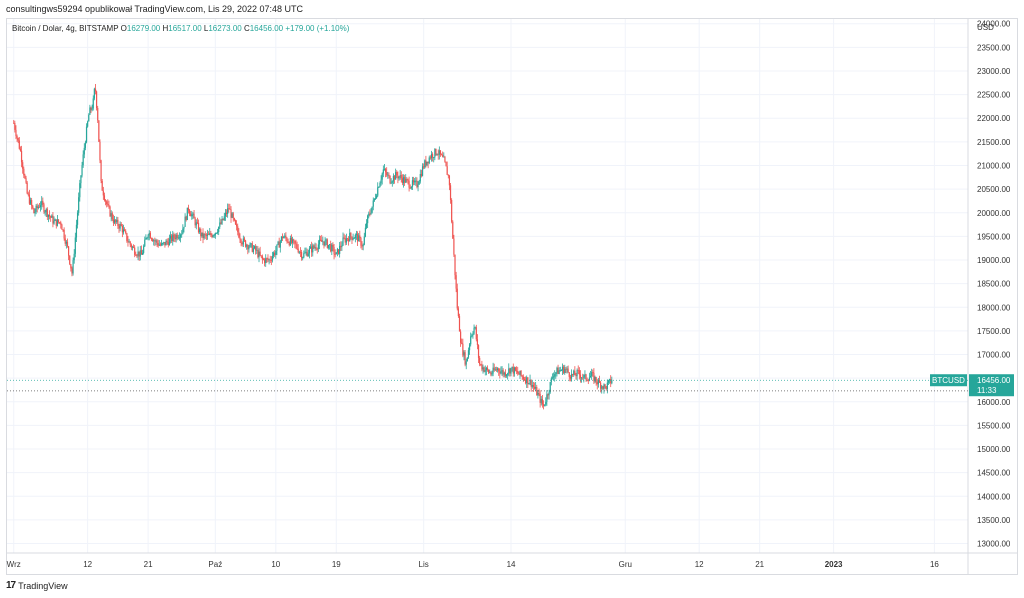  Describe the element at coordinates (37, 585) in the screenshot. I see `tradingview-footer: 17 TradingView` at that location.